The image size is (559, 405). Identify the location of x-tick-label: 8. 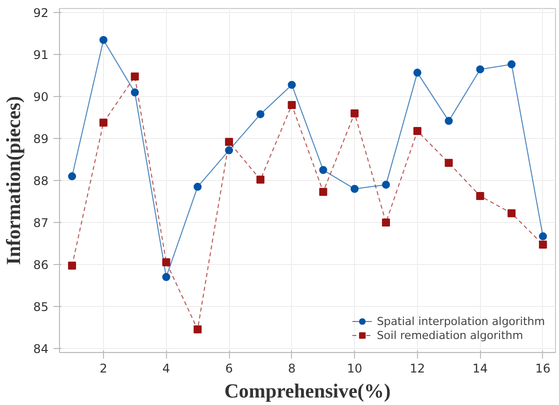
(292, 369).